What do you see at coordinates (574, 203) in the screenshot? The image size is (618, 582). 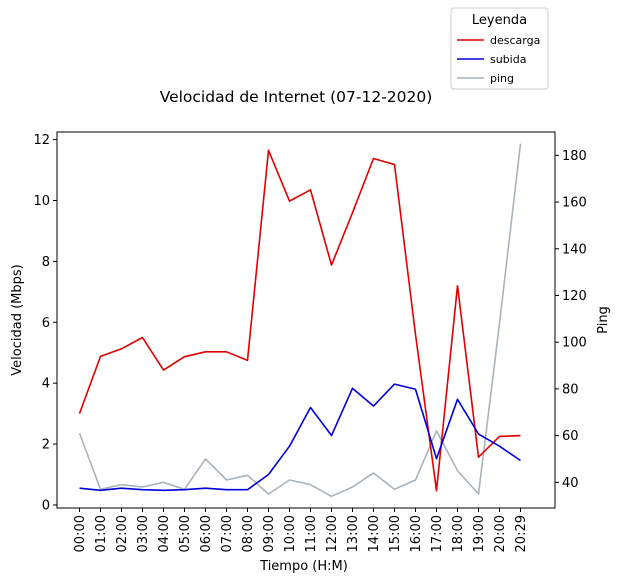 I see `y2-tick-label: 160` at bounding box center [574, 203].